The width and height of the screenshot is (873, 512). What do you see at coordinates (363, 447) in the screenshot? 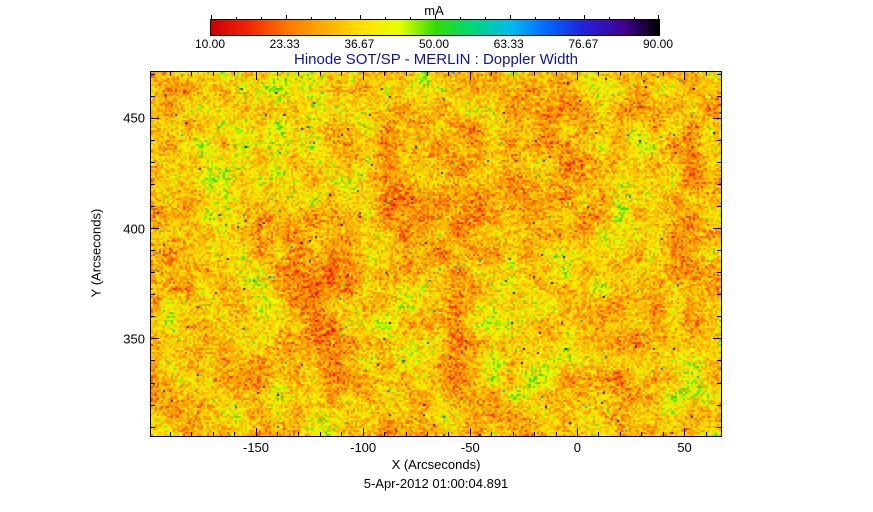
I see `x-tick-label: -100` at bounding box center [363, 447].